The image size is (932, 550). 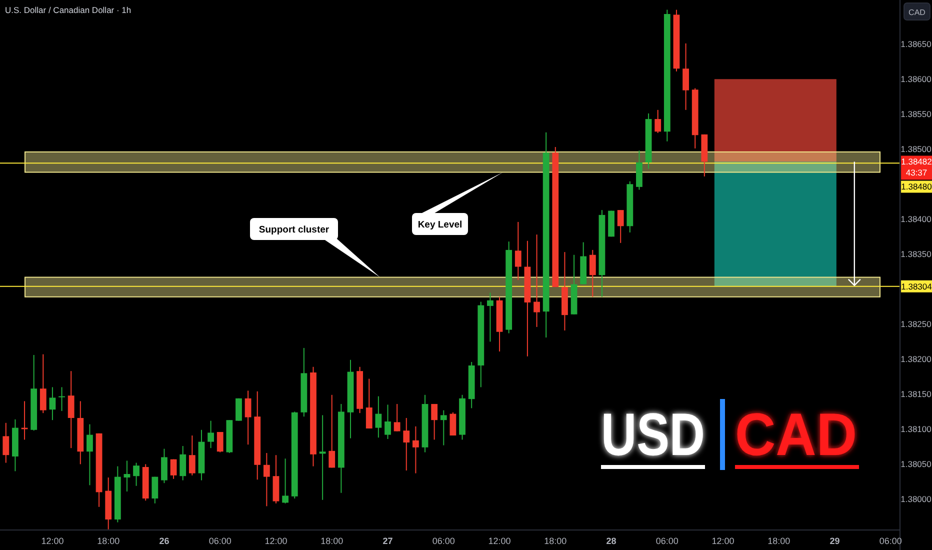 What do you see at coordinates (916, 324) in the screenshot?
I see `y-tick-label: 1.38250` at bounding box center [916, 324].